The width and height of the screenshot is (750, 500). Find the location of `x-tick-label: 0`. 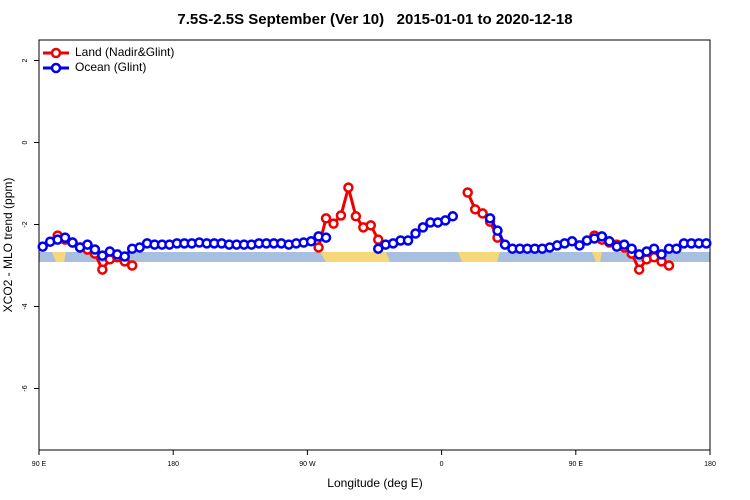

x-tick-label: 0 is located at coordinates (442, 464).